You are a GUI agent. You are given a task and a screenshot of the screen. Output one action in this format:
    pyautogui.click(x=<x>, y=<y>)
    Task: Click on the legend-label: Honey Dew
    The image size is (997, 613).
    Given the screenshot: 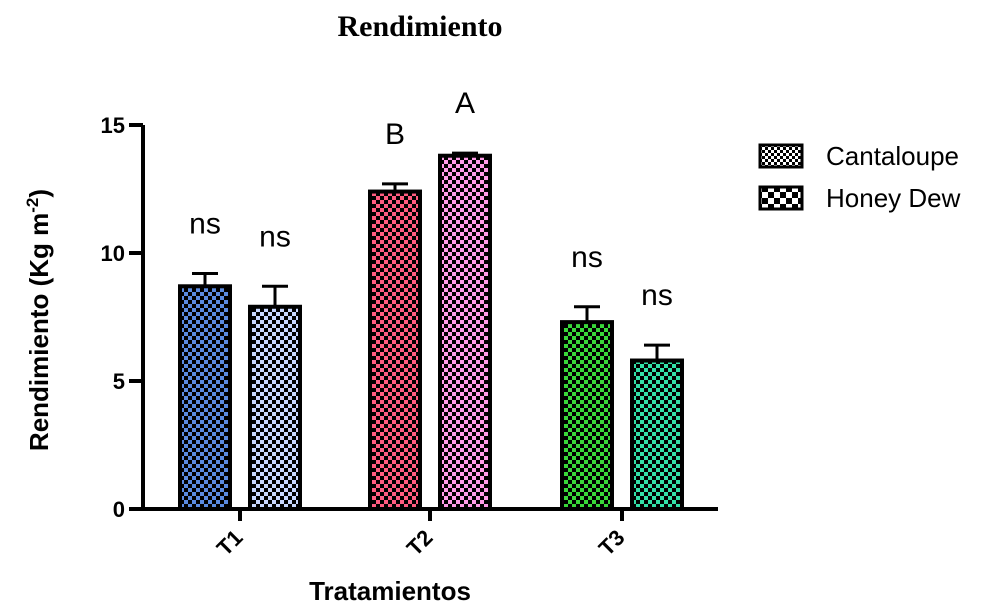 What is the action you would take?
    pyautogui.click(x=893, y=198)
    